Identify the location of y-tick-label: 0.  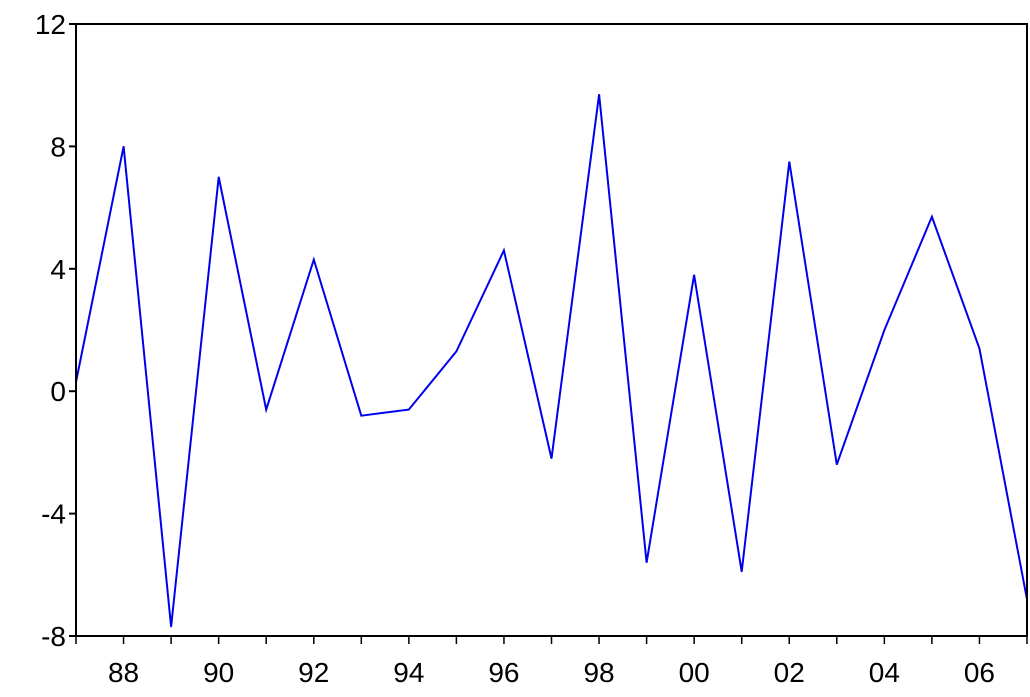
(58, 391).